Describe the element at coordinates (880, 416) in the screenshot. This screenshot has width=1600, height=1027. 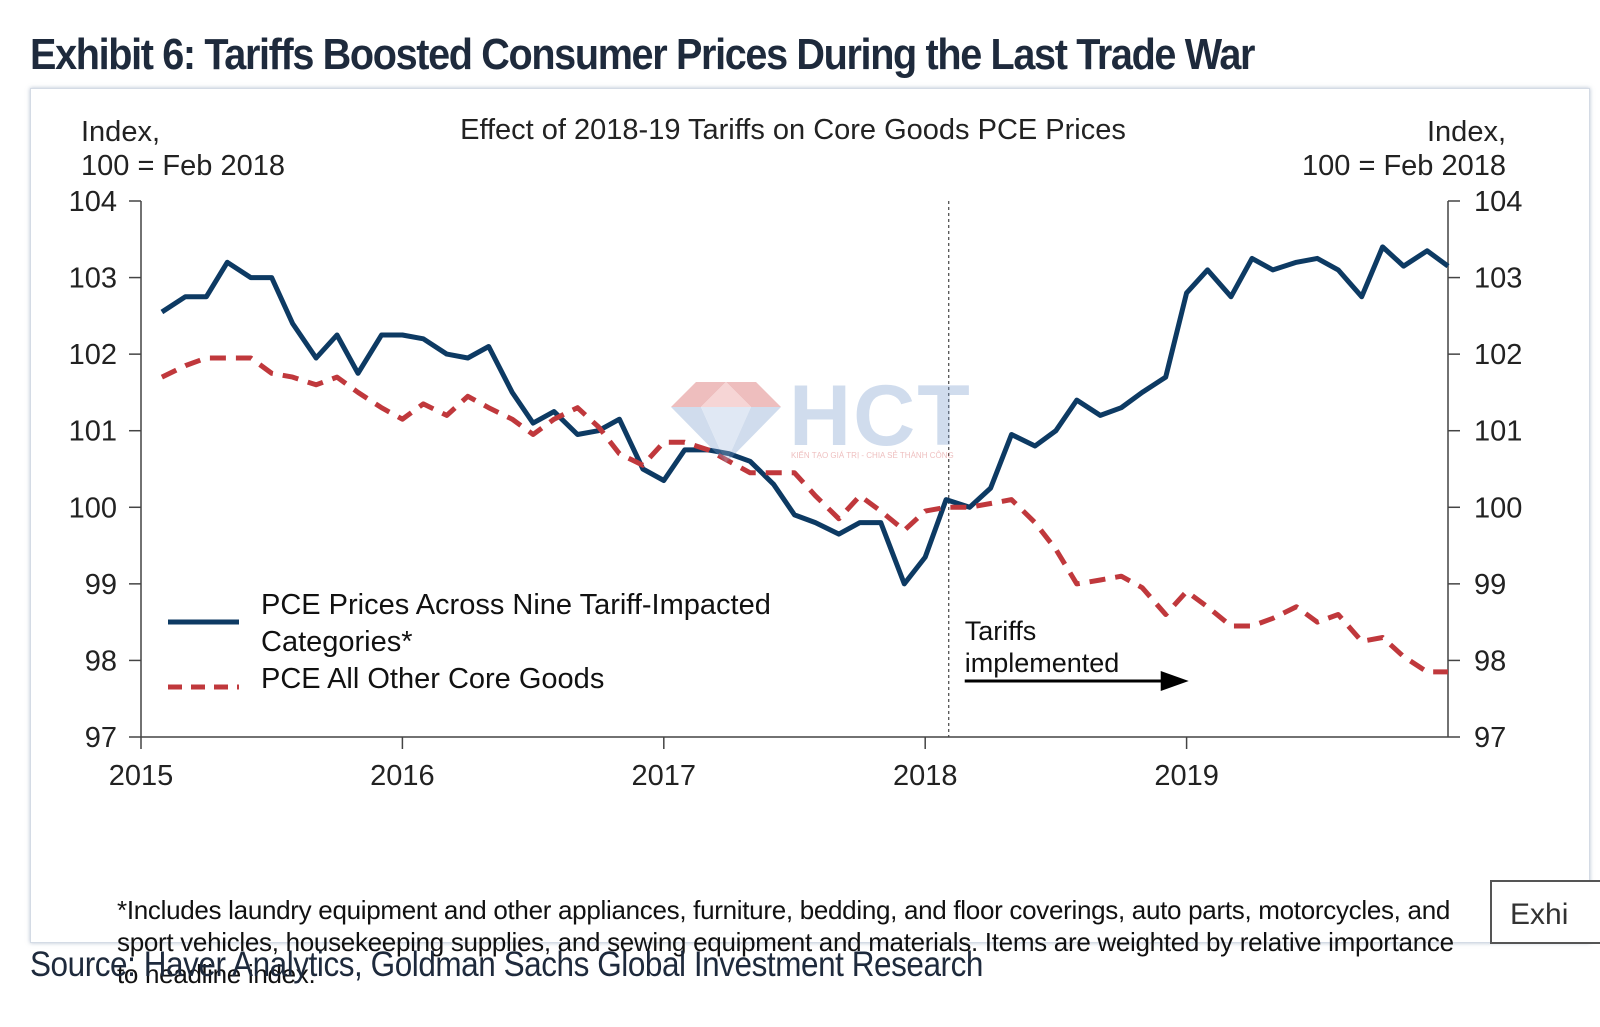
I see `watermark-text: HCT` at that location.